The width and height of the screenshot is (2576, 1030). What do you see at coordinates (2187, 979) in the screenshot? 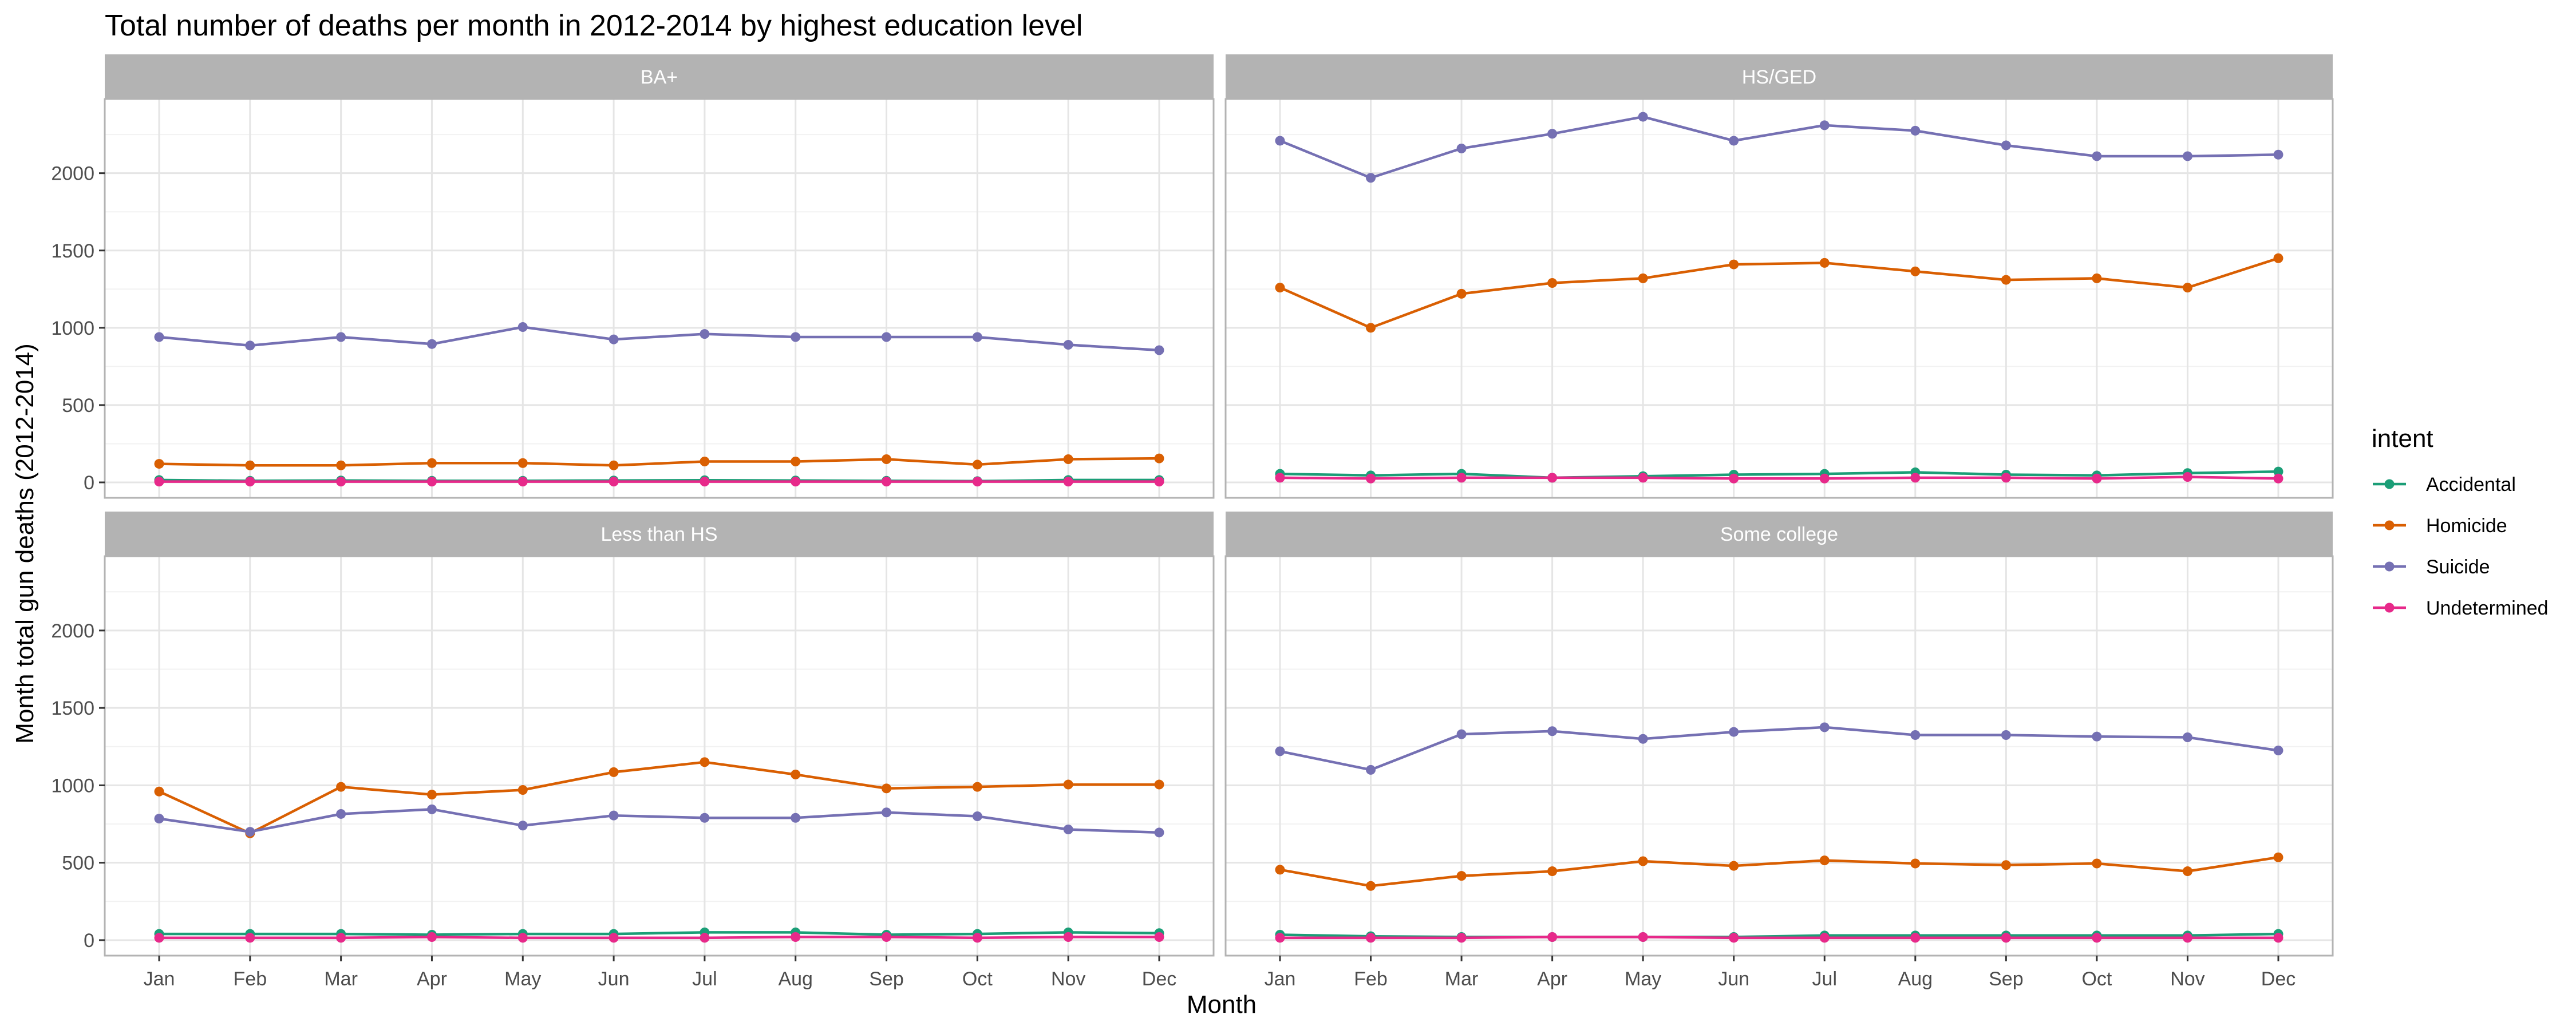
I see `x-tick-label: Nov` at bounding box center [2187, 979].